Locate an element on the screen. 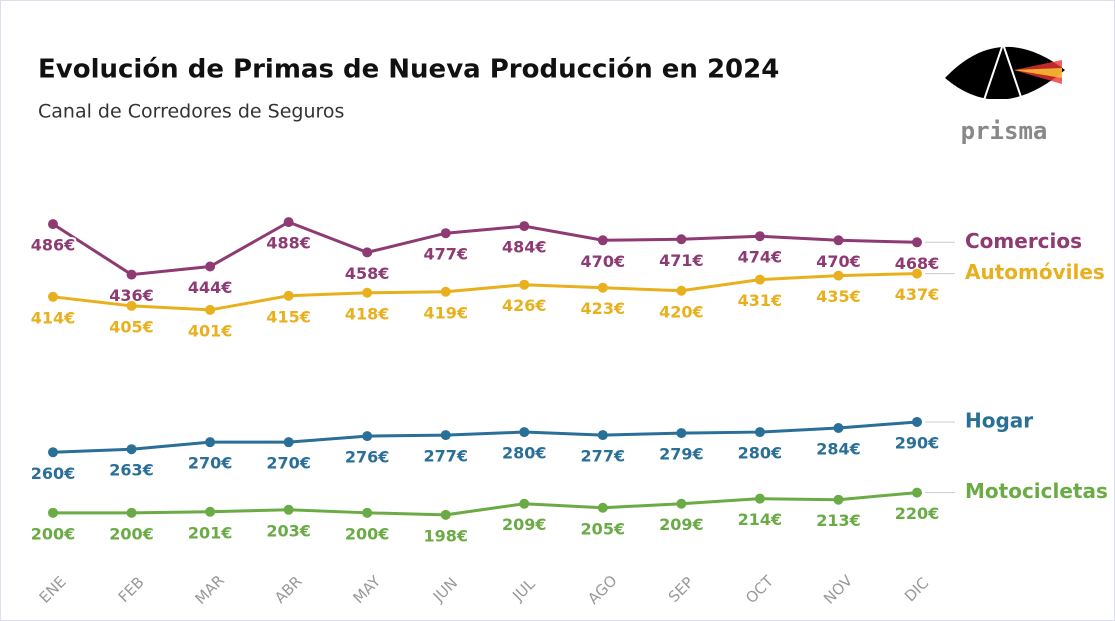  logo-text: prisma is located at coordinates (1004, 131).